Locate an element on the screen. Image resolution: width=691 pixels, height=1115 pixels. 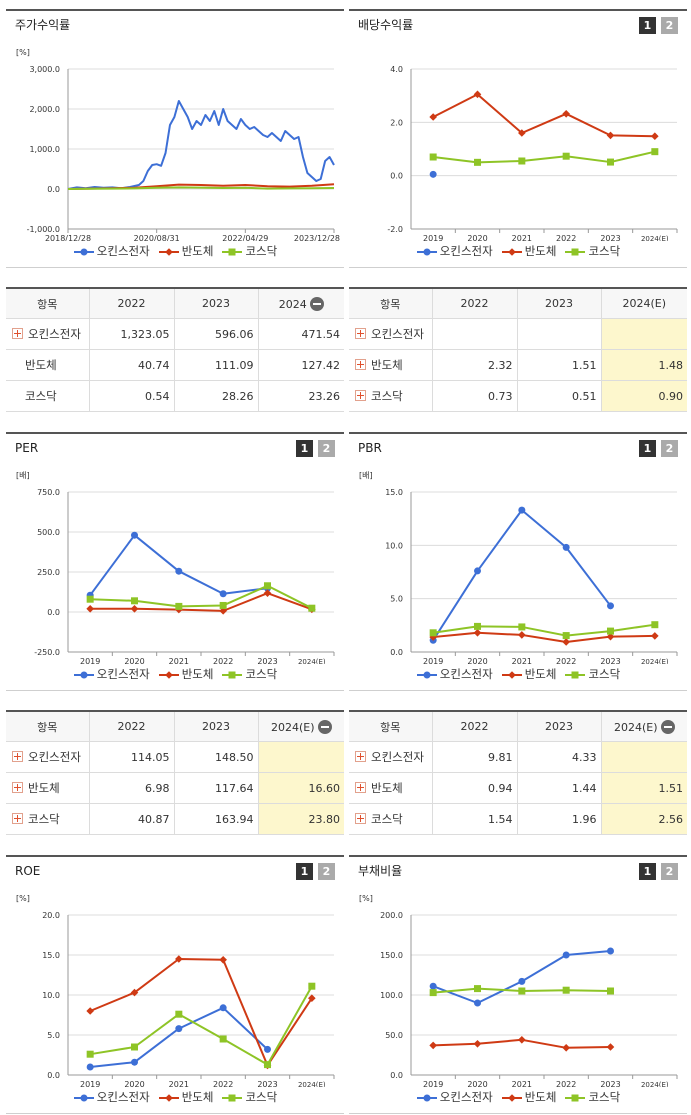
table-row: 코스닥 0.54 28.26 23.26 is located at coordinates (175, 396).